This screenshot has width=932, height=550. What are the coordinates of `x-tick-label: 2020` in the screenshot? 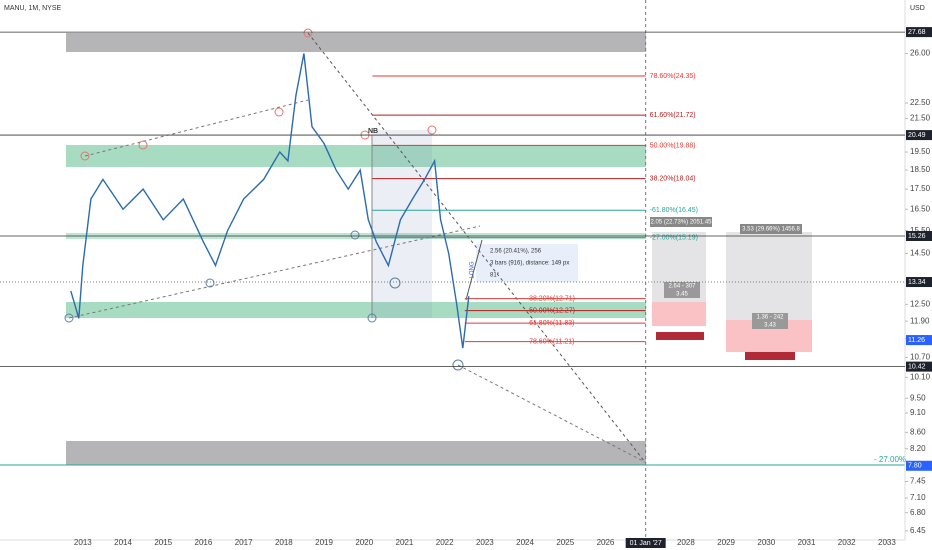 It's located at (364, 542).